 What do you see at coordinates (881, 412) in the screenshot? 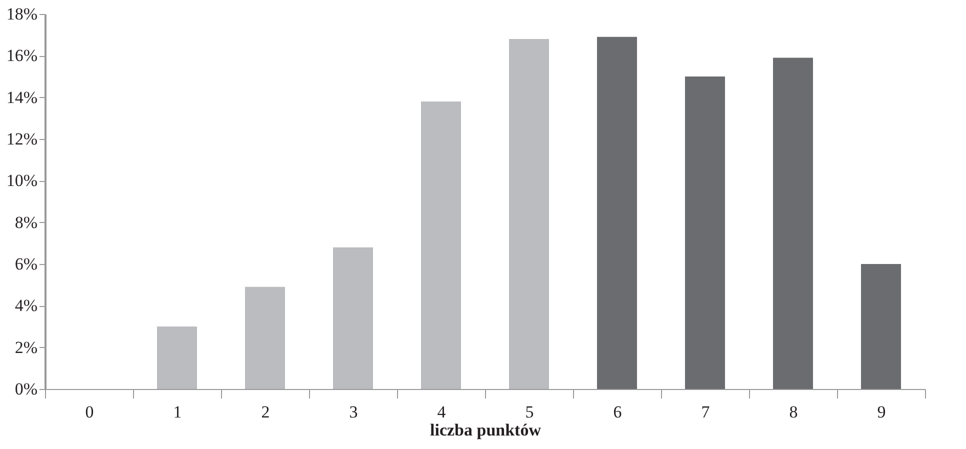
I see `x-tick-label: 9` at bounding box center [881, 412].